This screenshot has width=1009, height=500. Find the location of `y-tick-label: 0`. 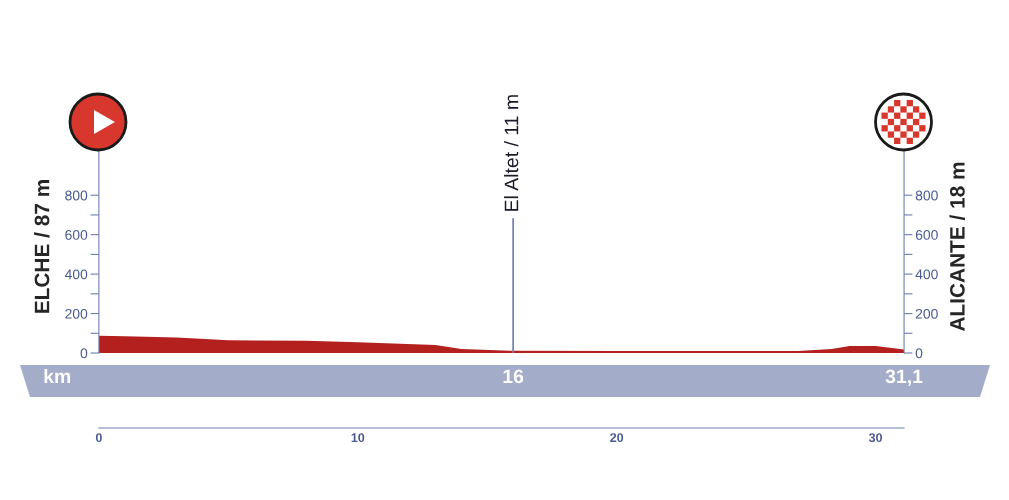

y-tick-label: 0 is located at coordinates (84, 353).